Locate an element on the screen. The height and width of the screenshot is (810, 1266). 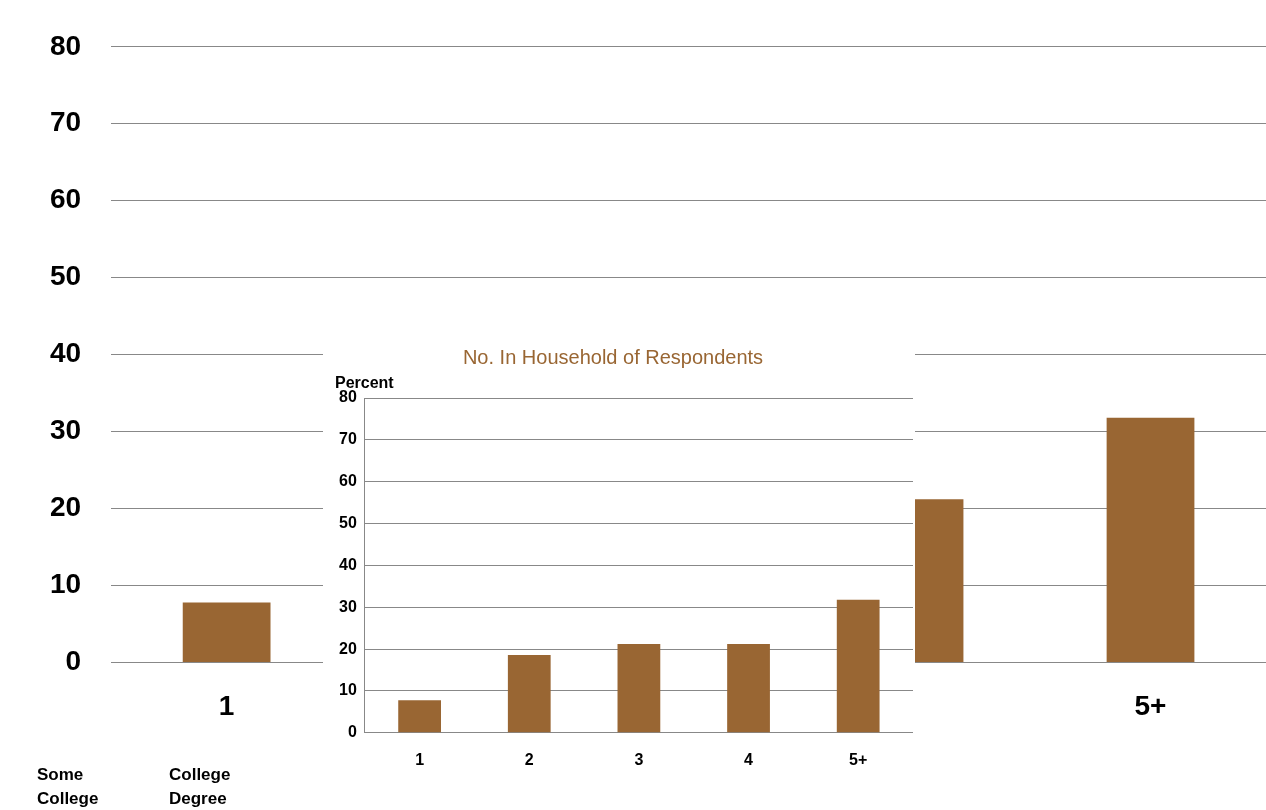
x-tick-label: 2 is located at coordinates (529, 759).